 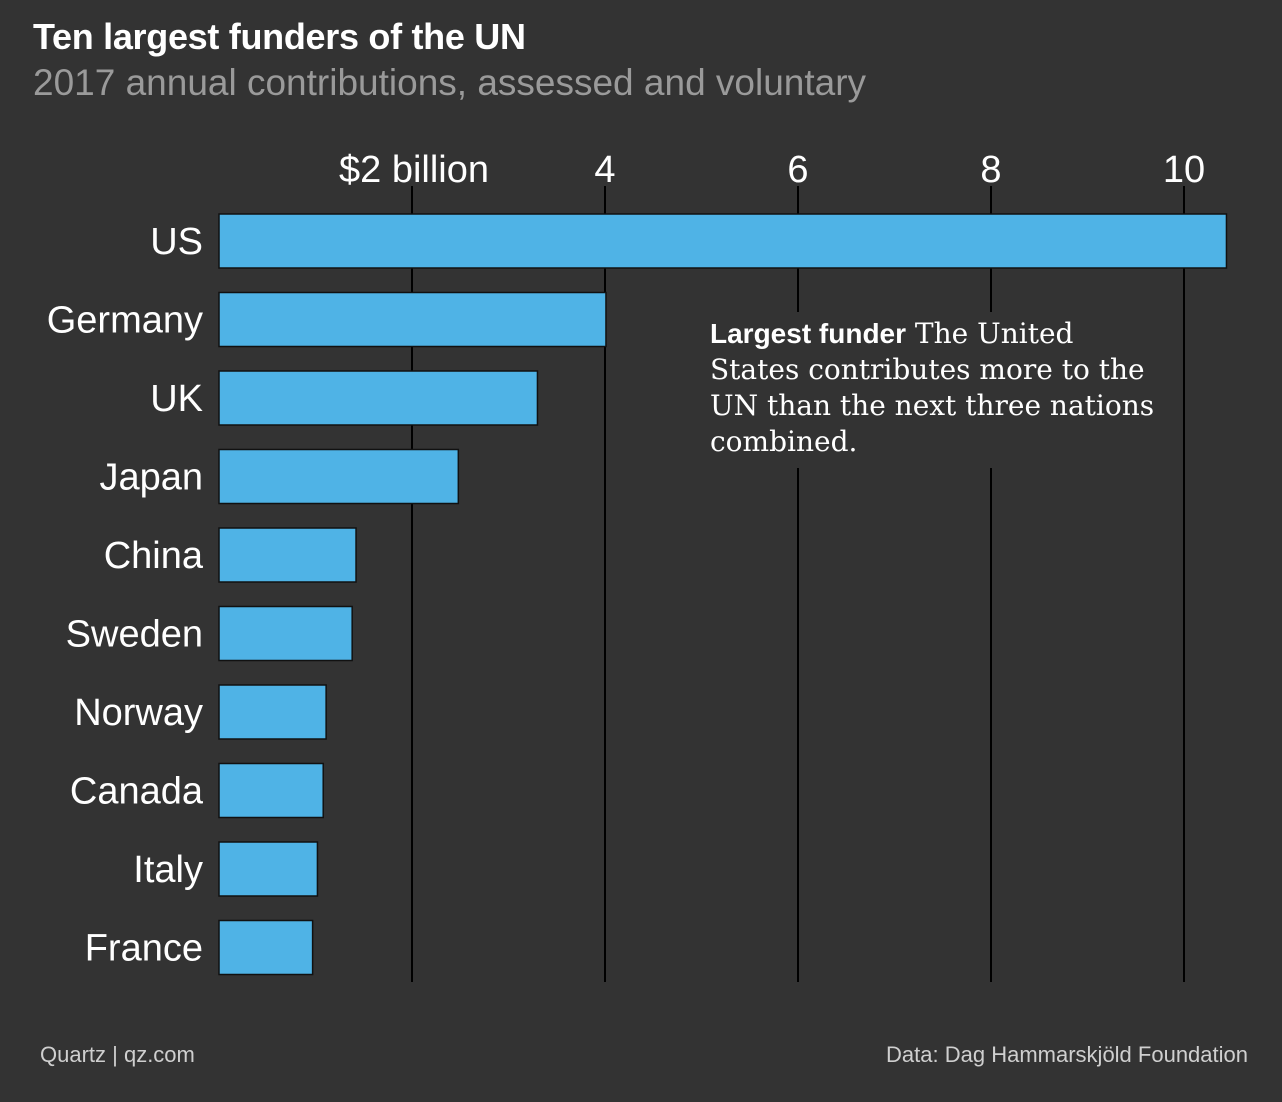 What do you see at coordinates (797, 170) in the screenshot?
I see `tick-label-6: 6` at bounding box center [797, 170].